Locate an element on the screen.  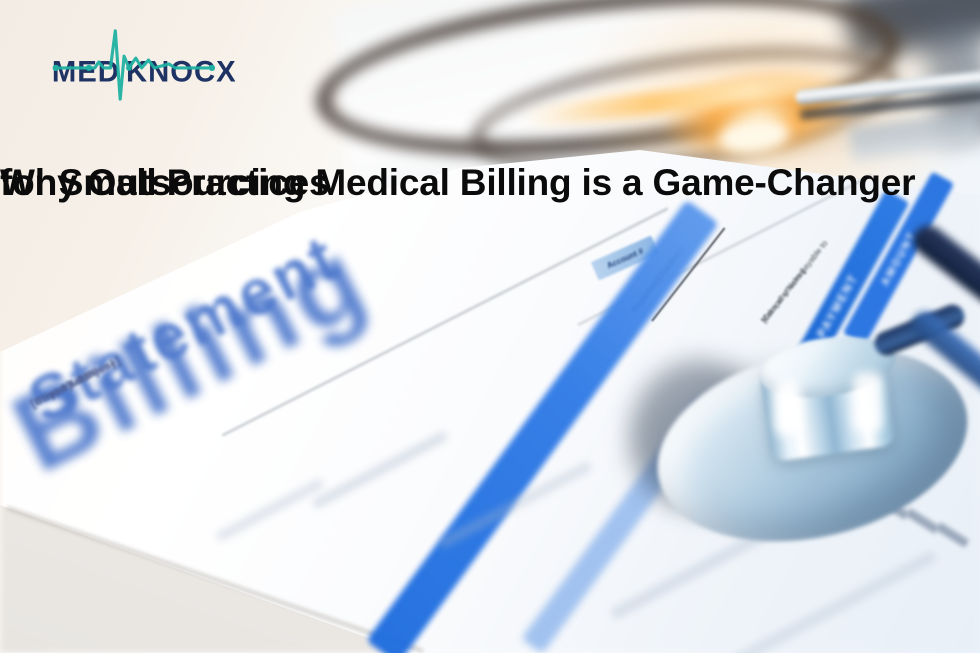
chrome-highlight is located at coordinates (788, 407).